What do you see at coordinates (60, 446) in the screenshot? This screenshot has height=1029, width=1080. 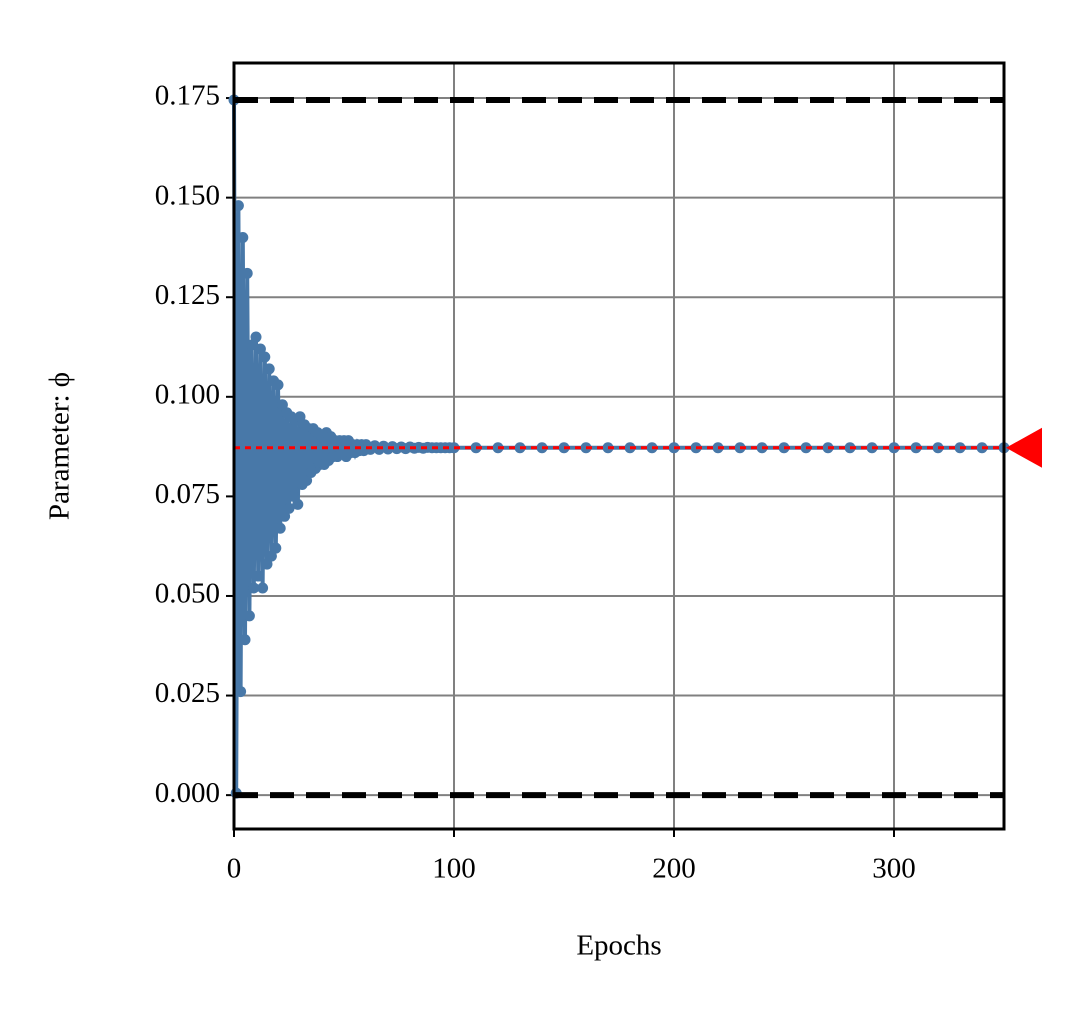 I see `y-axis-label: Parameter: ϕ` at bounding box center [60, 446].